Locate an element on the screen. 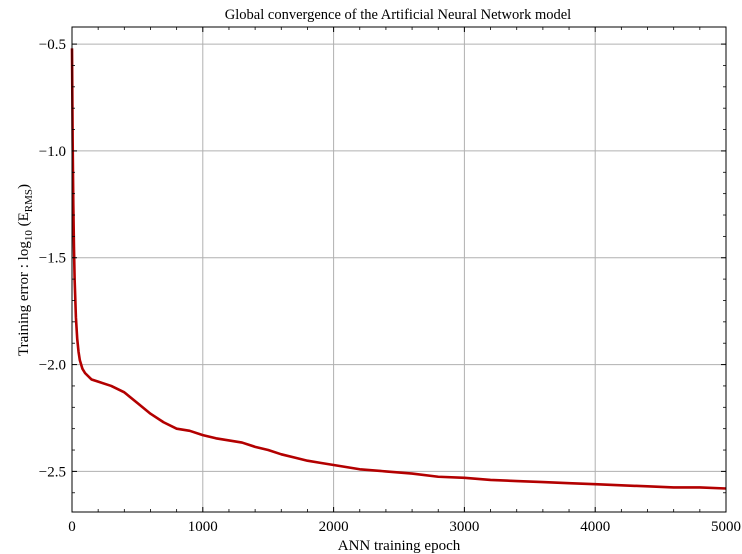 The image size is (742, 554). y-tick-label: −0.5 is located at coordinates (52, 45).